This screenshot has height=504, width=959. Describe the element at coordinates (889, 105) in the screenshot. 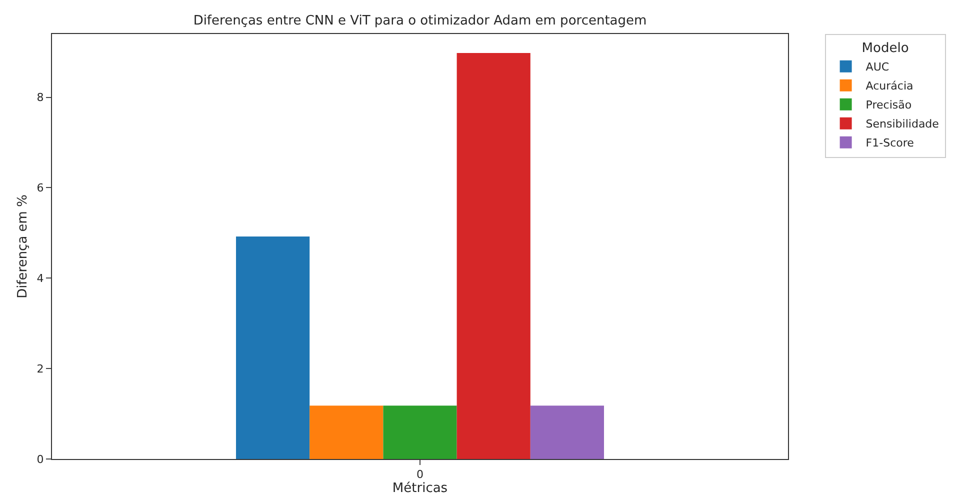

I see `legend-label: Precisão` at that location.